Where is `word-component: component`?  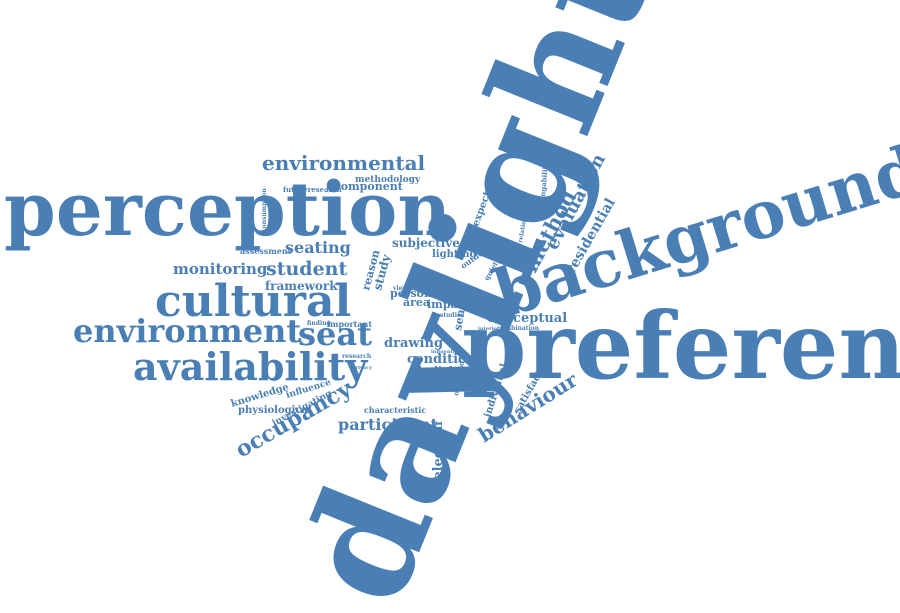 word-component: component is located at coordinates (369, 186).